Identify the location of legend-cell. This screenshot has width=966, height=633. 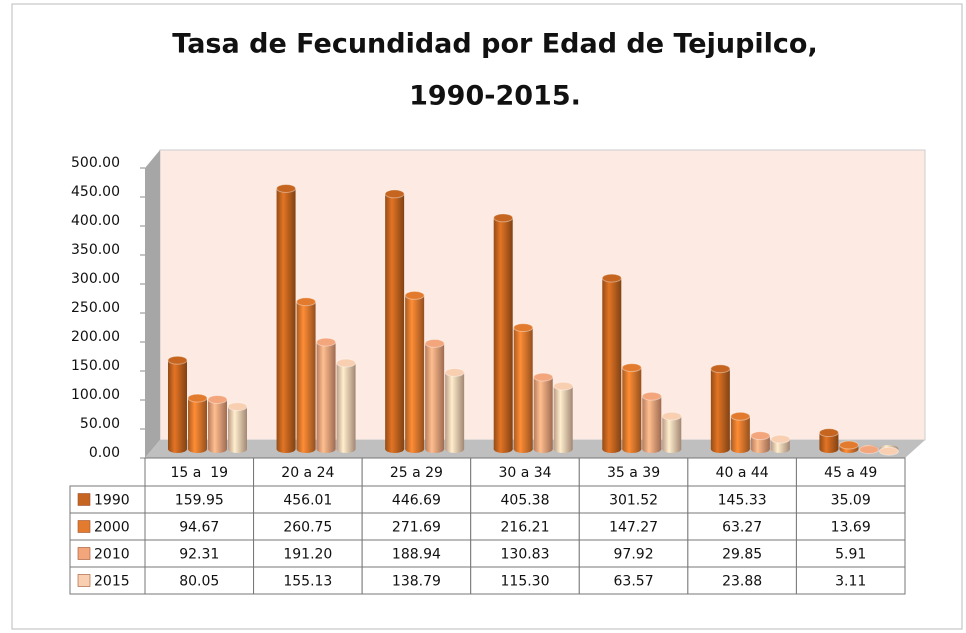
(107, 499).